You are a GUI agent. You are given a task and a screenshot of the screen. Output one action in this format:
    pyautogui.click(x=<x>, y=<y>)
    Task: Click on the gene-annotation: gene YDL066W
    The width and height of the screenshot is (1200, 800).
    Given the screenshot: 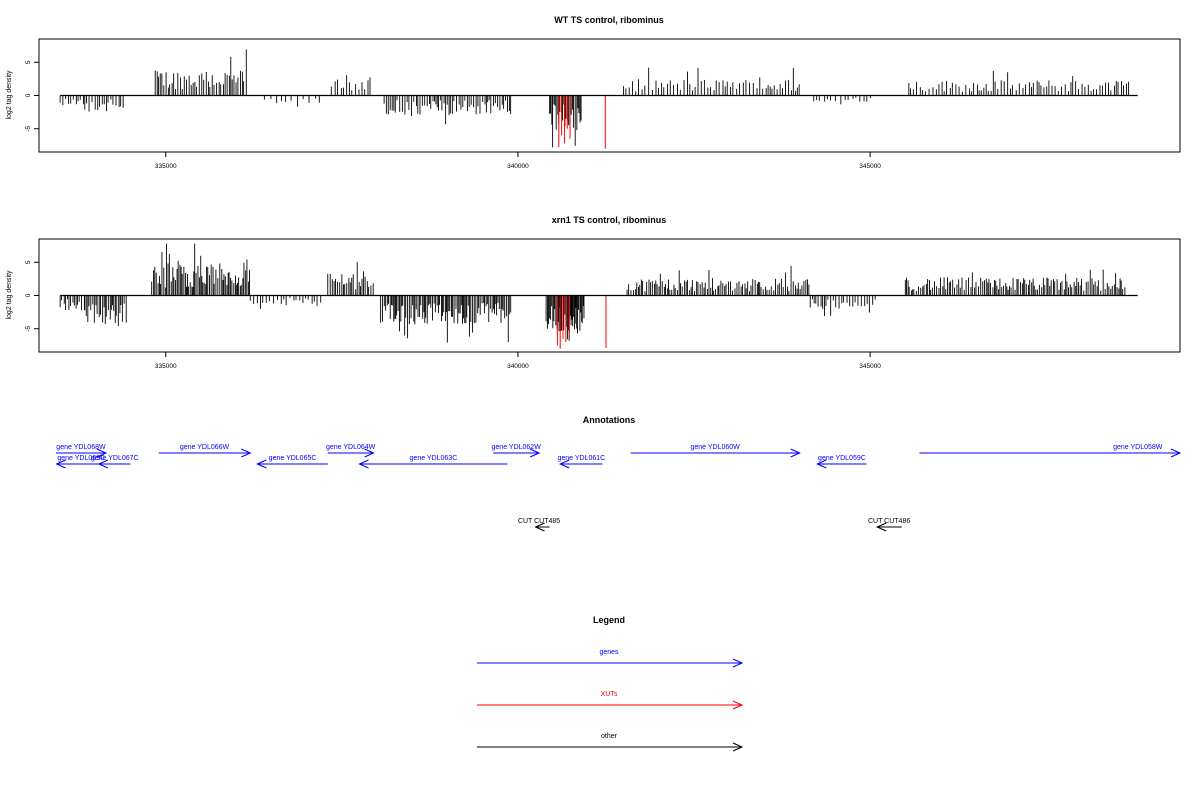 What is the action you would take?
    pyautogui.click(x=205, y=451)
    